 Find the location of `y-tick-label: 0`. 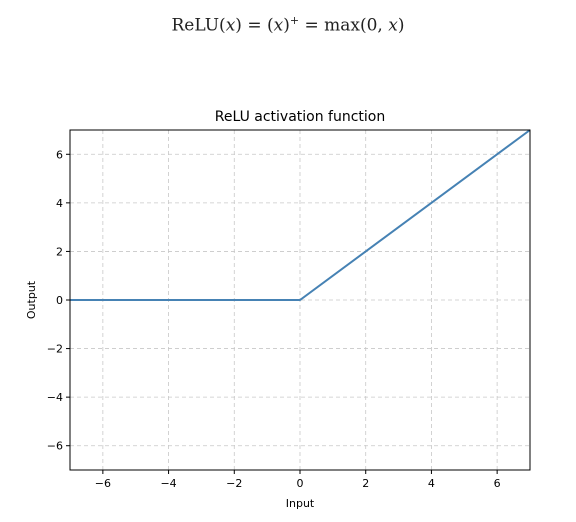

y-tick-label: 0 is located at coordinates (59, 300).